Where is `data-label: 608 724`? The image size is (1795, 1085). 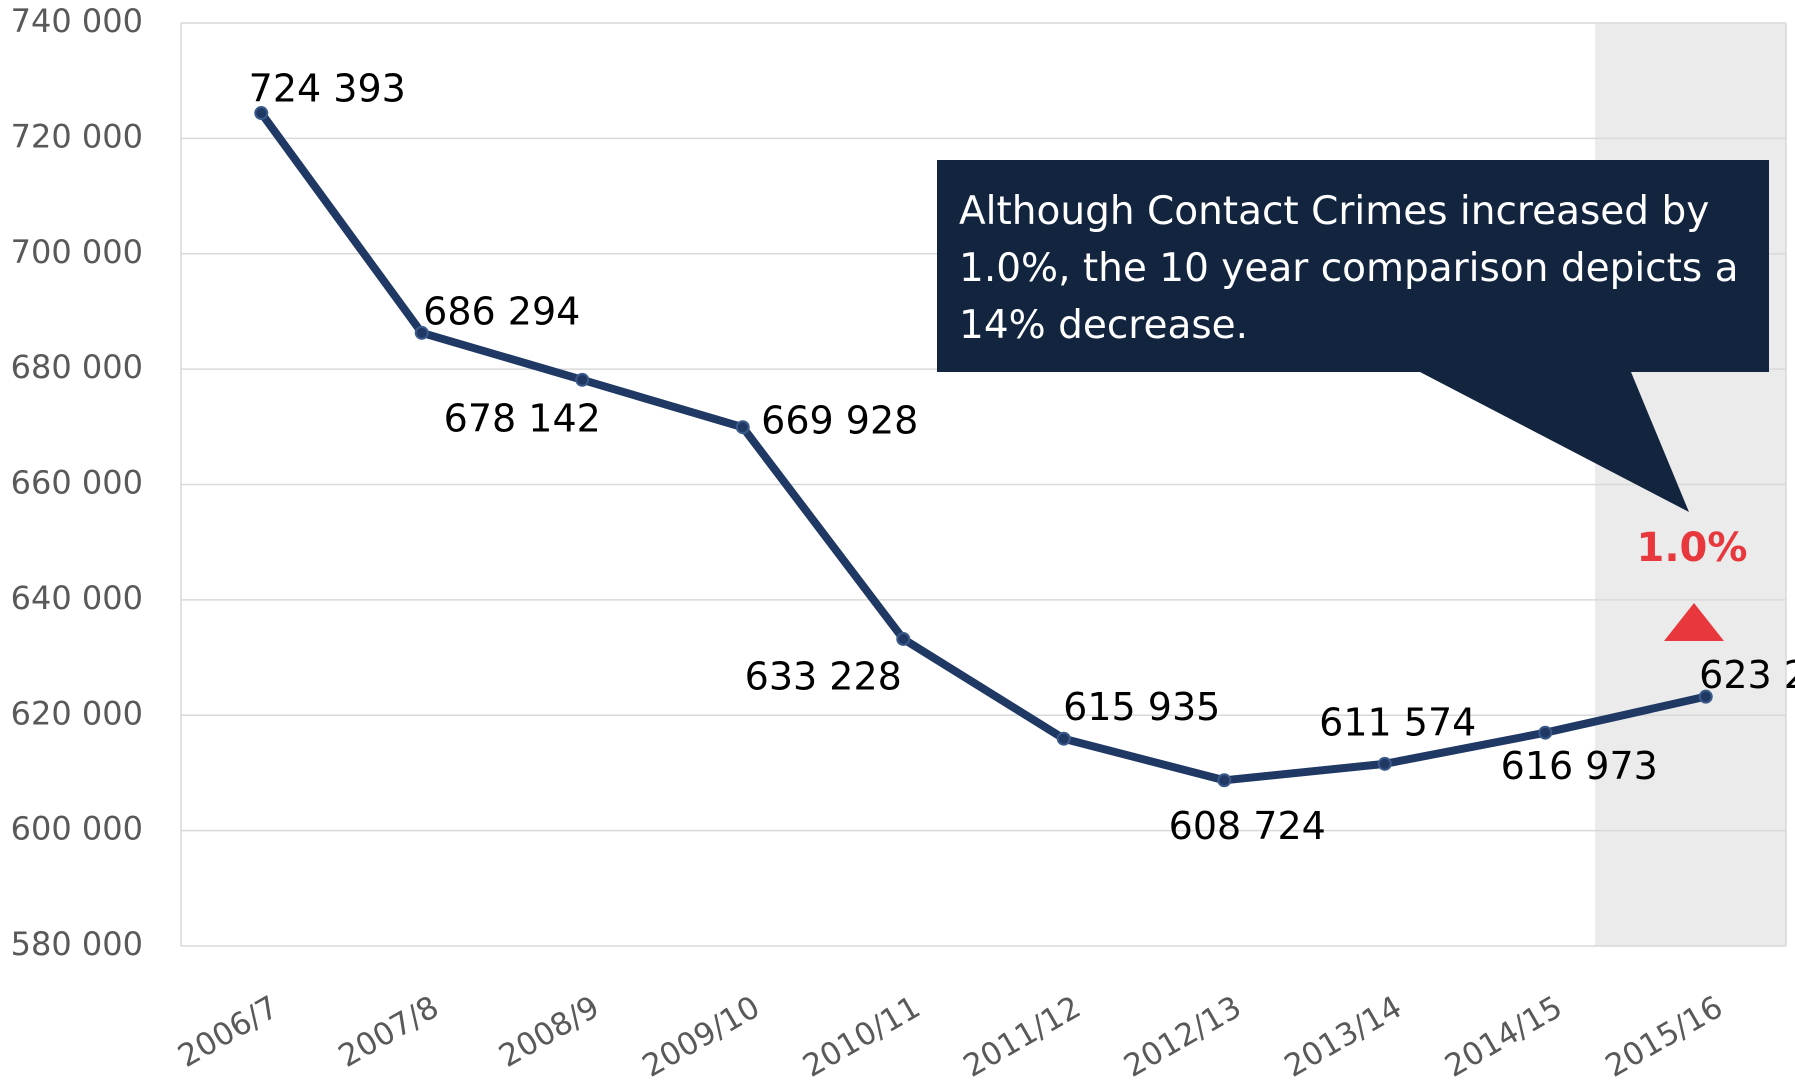
data-label: 608 724 is located at coordinates (1247, 826).